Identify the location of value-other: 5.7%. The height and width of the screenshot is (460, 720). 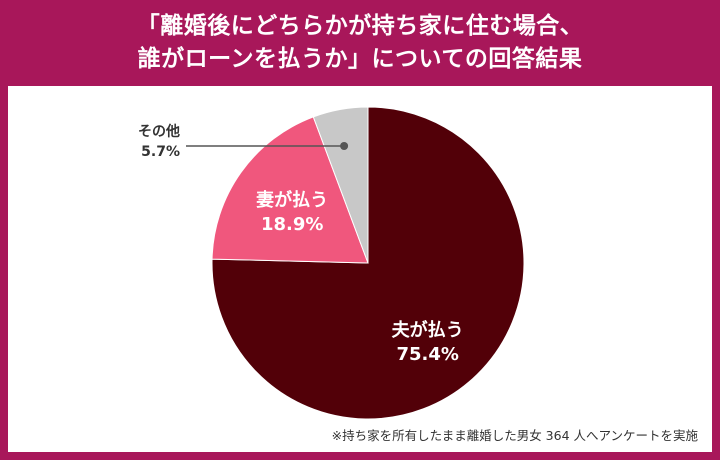
(160, 152).